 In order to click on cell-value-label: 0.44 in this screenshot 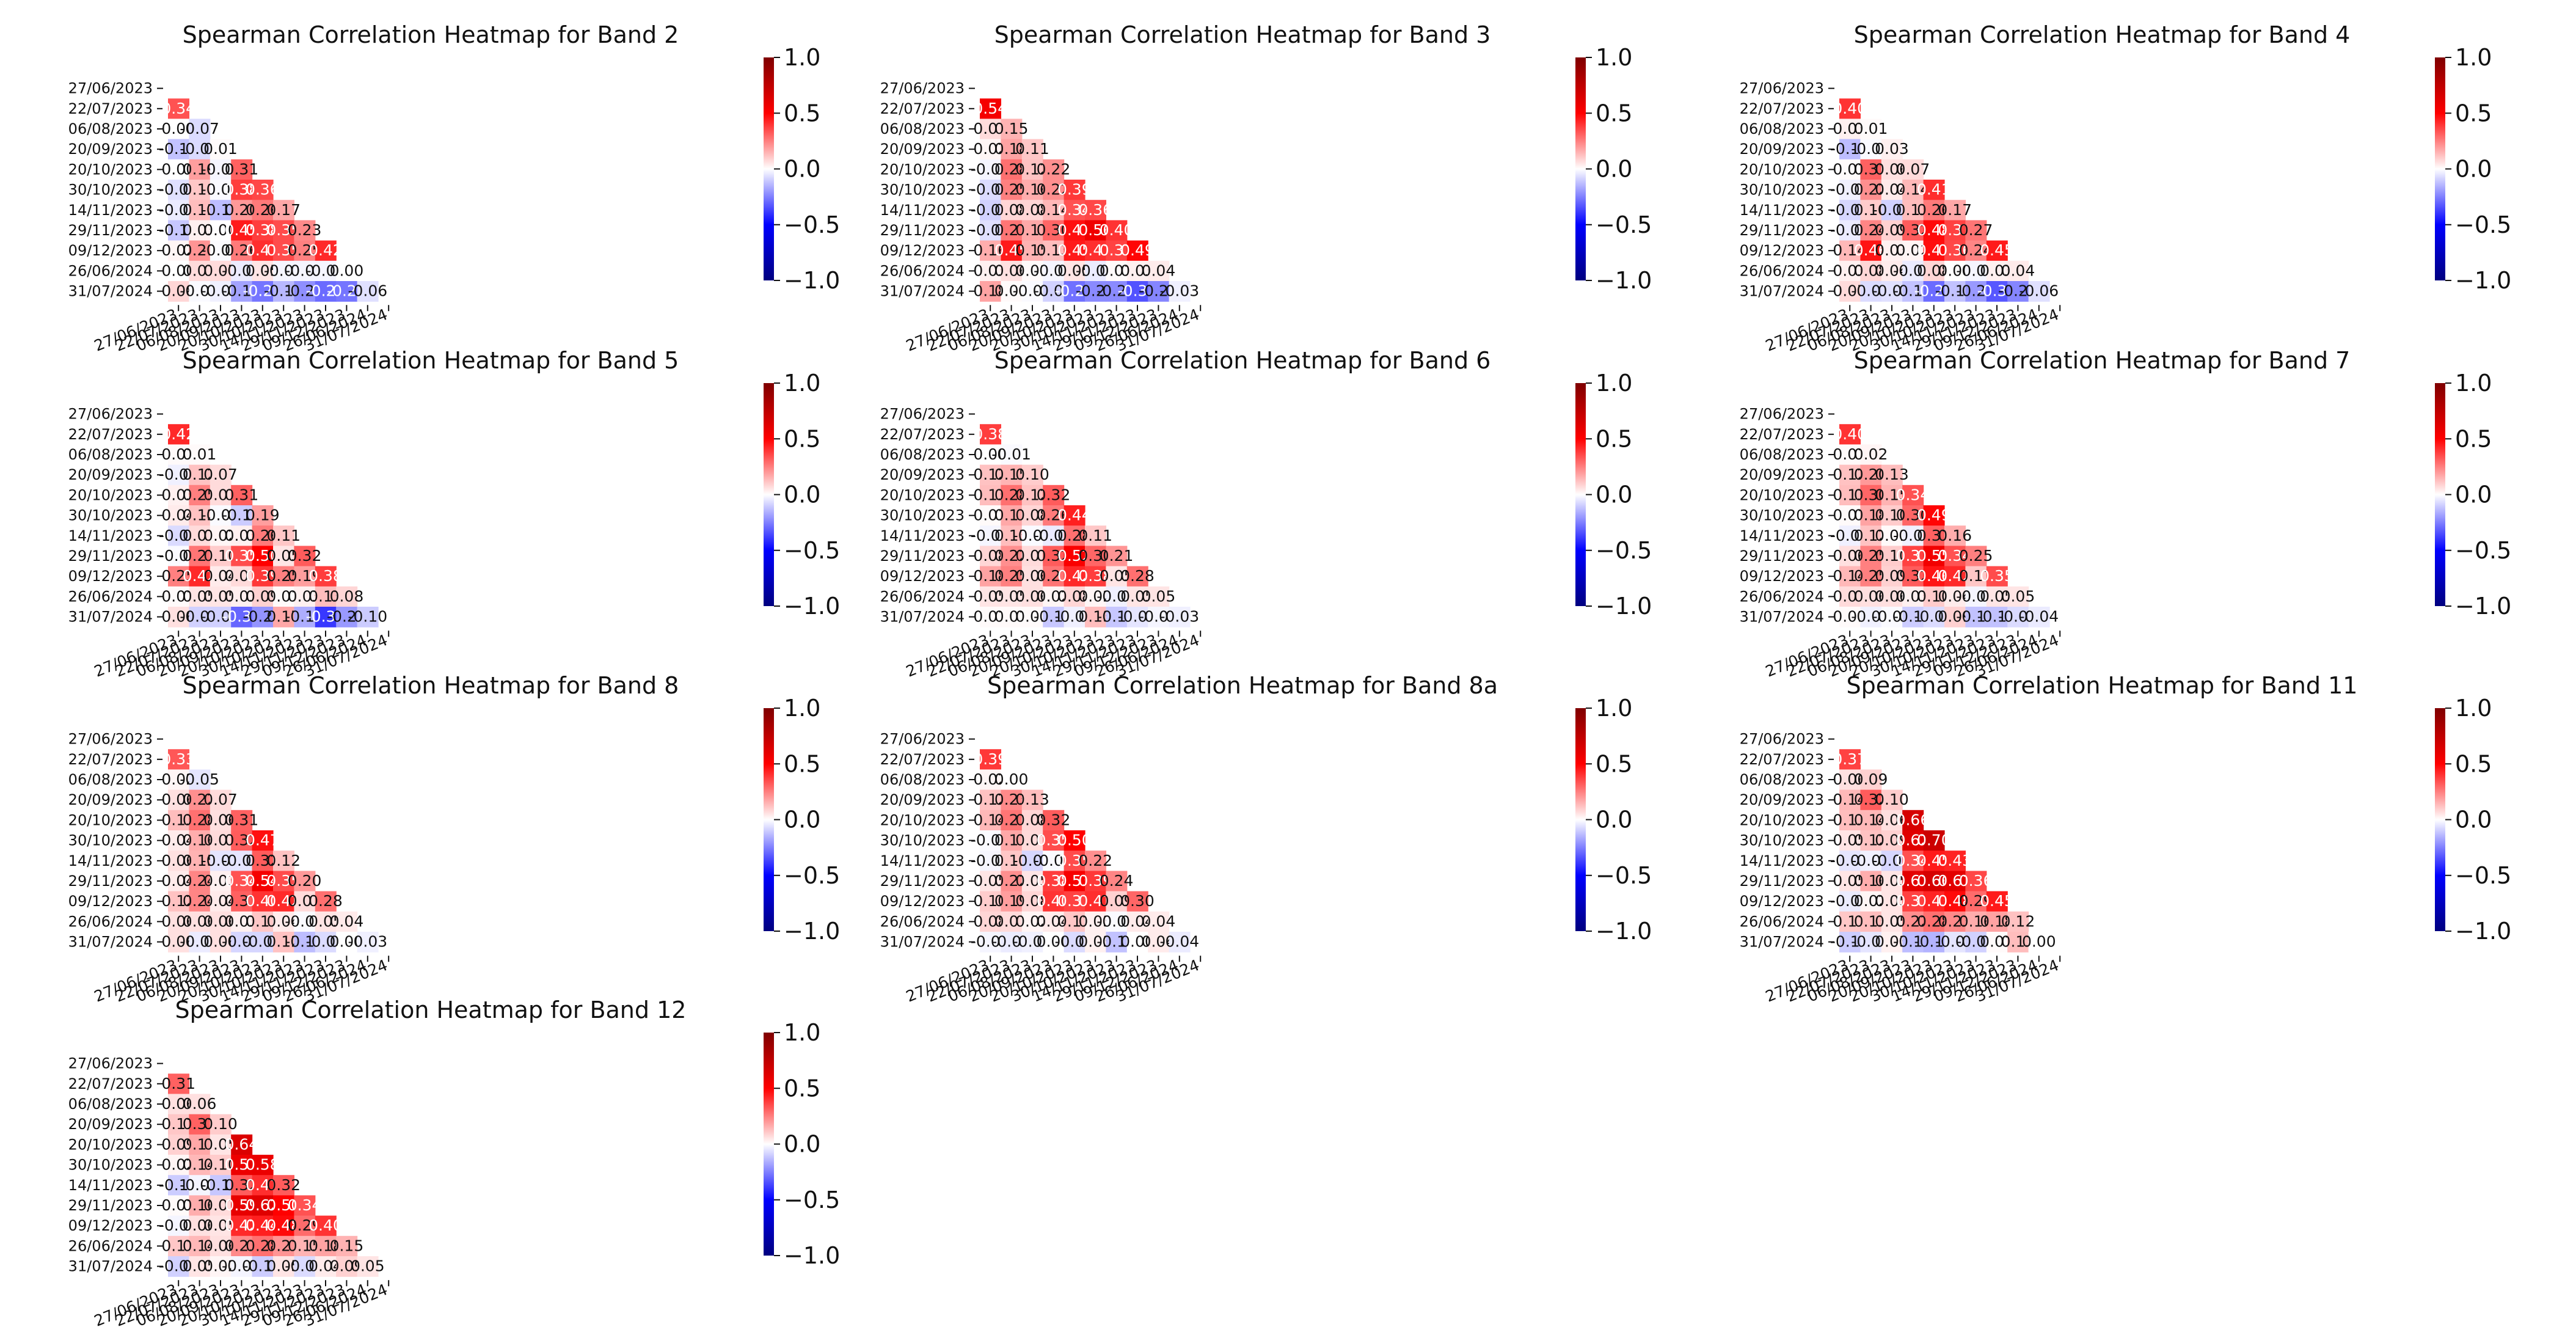, I will do `click(1074, 515)`.